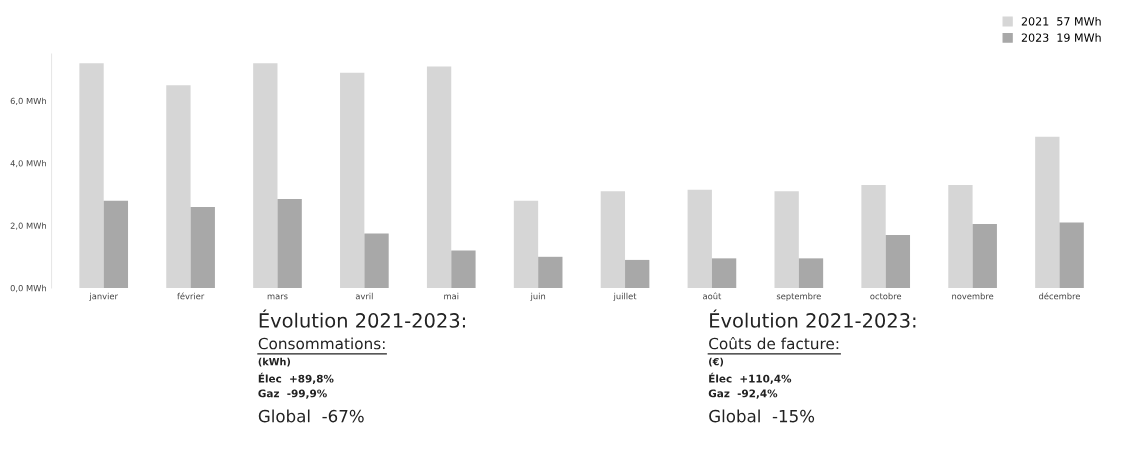  What do you see at coordinates (743, 394) in the screenshot?
I see `text: Gaz -92,4%` at bounding box center [743, 394].